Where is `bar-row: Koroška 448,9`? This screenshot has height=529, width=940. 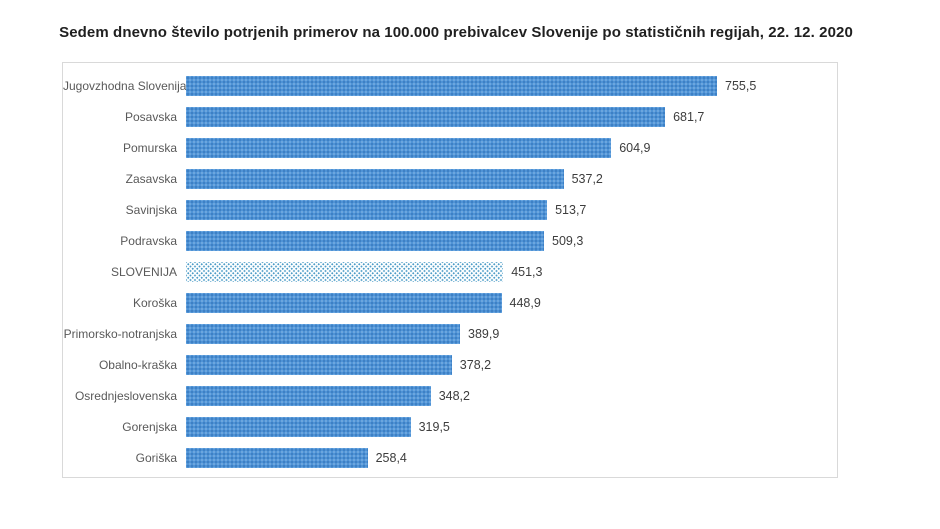
bar-row: Koroška 448,9 is located at coordinates (450, 302).